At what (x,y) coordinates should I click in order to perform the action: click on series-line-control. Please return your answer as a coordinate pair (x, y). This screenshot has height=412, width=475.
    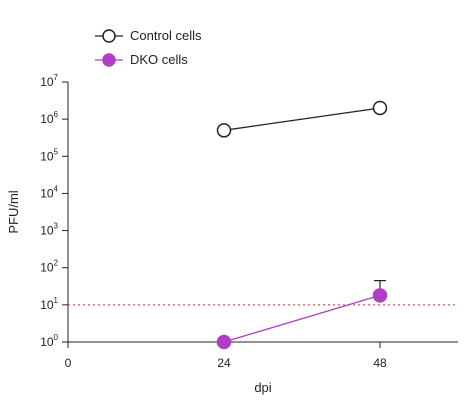
    Looking at the image, I should click on (302, 119).